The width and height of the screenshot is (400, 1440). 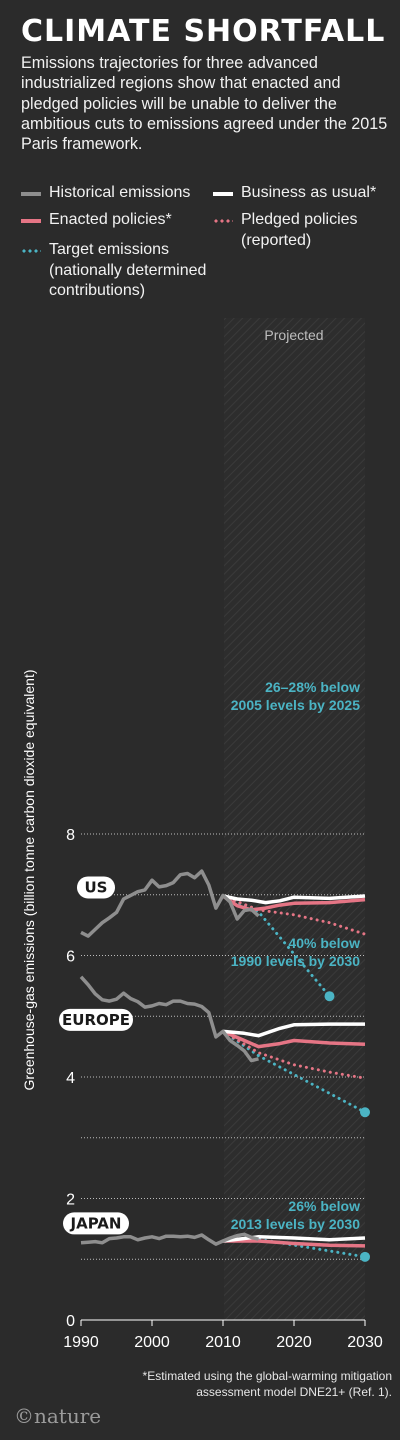 I want to click on legend-label-pledged-line: (reported), so click(x=276, y=240).